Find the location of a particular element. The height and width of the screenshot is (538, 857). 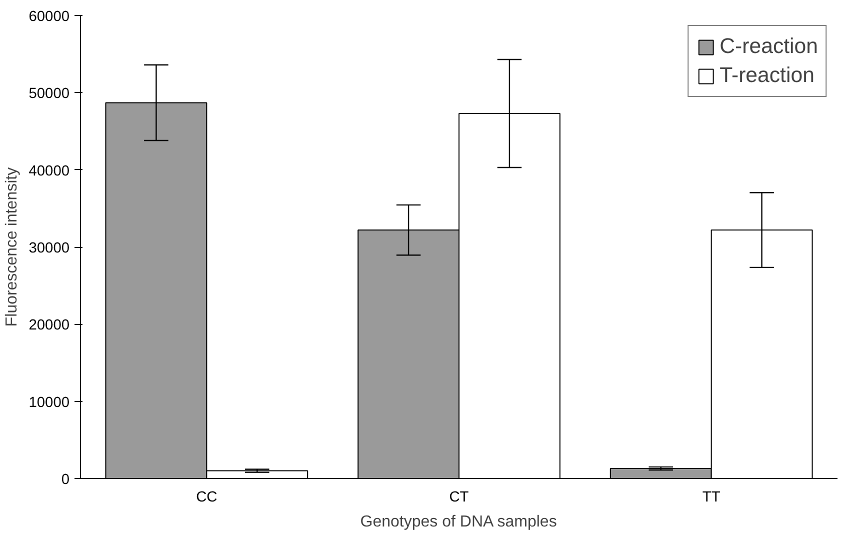

x-tick-label: TT is located at coordinates (711, 498).